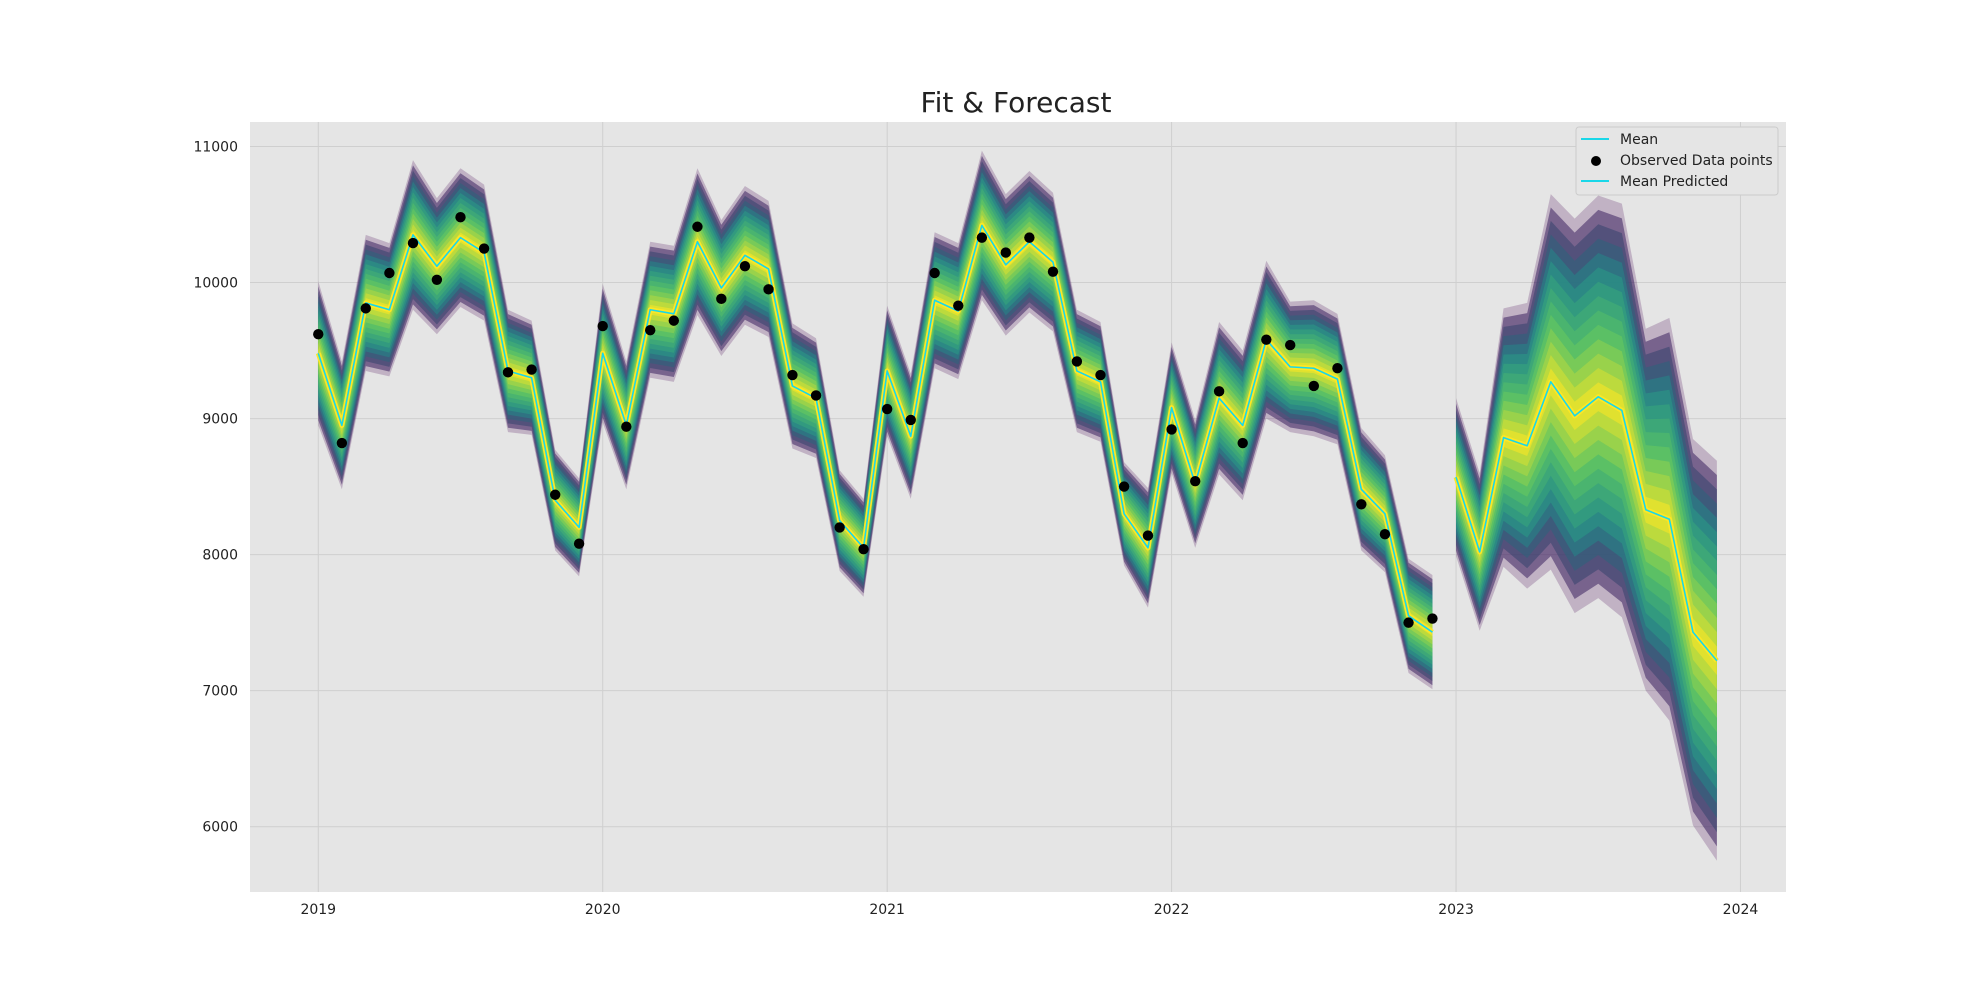 The height and width of the screenshot is (1000, 1978). Describe the element at coordinates (215, 284) in the screenshot. I see `y-tick-label: 10000` at that location.